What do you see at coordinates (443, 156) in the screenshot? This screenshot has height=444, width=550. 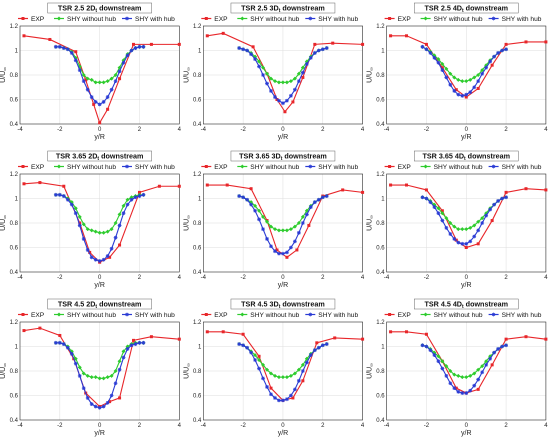 I see `title-main: TSR 3.65 4D` at bounding box center [443, 156].